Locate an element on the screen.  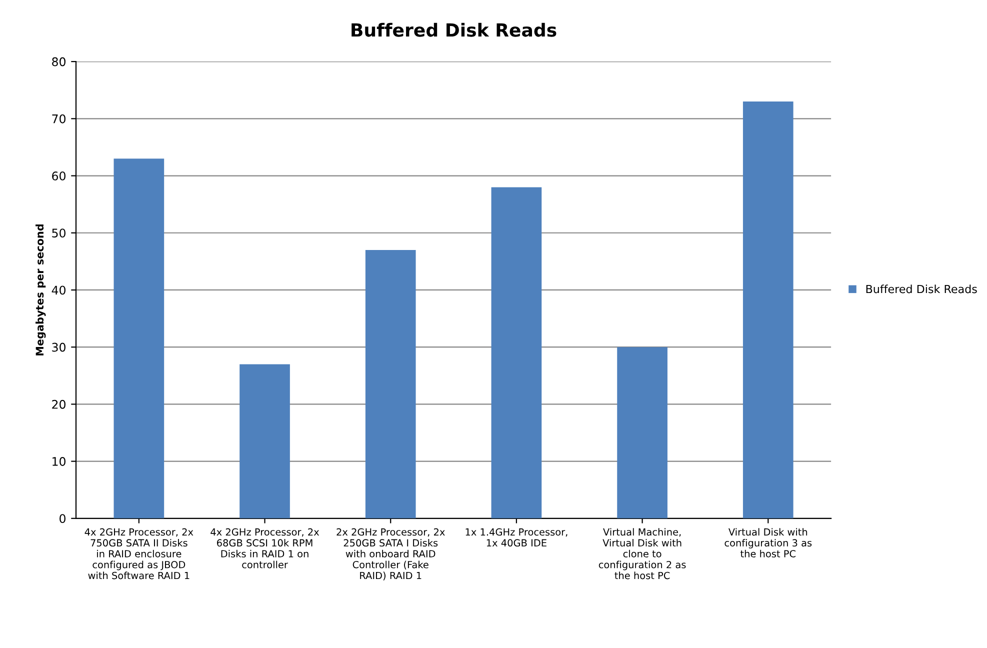
y-tick-label: 70 is located at coordinates (59, 119).